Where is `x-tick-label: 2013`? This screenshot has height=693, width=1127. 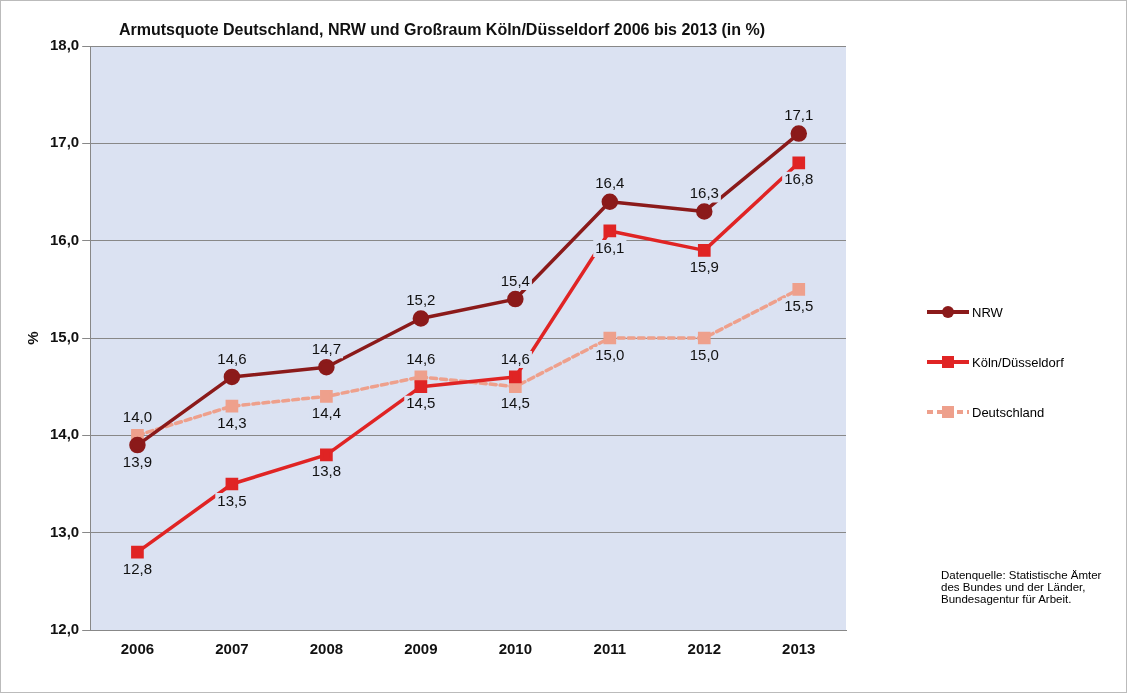 x-tick-label: 2013 is located at coordinates (799, 649).